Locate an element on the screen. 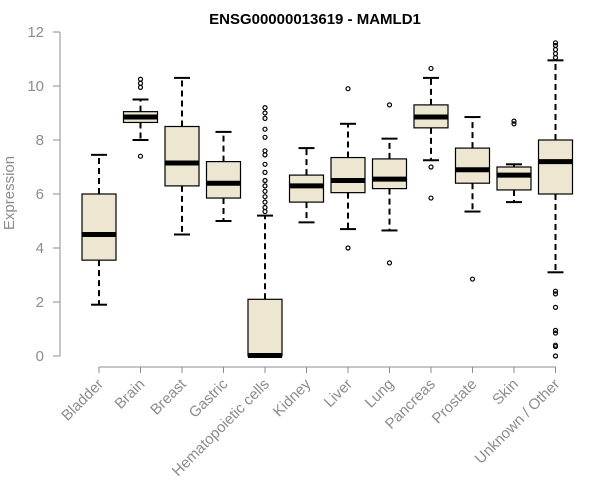  x-tick-label: Liver is located at coordinates (338, 393).